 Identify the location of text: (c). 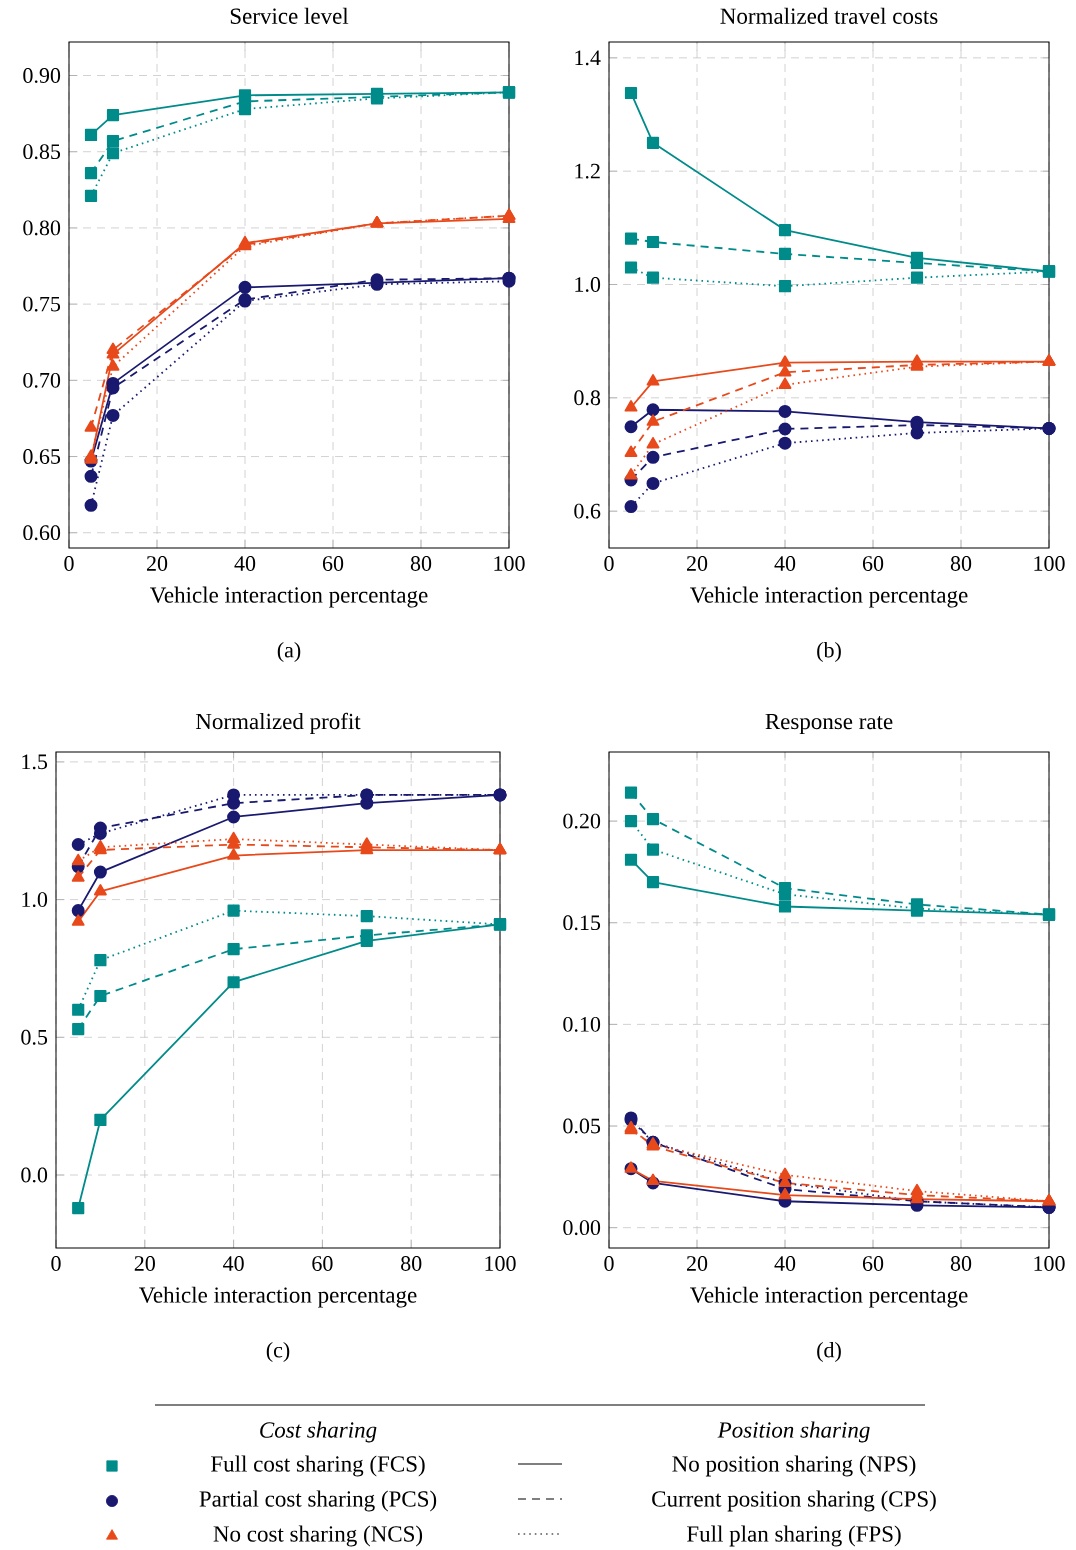
(278, 1352).